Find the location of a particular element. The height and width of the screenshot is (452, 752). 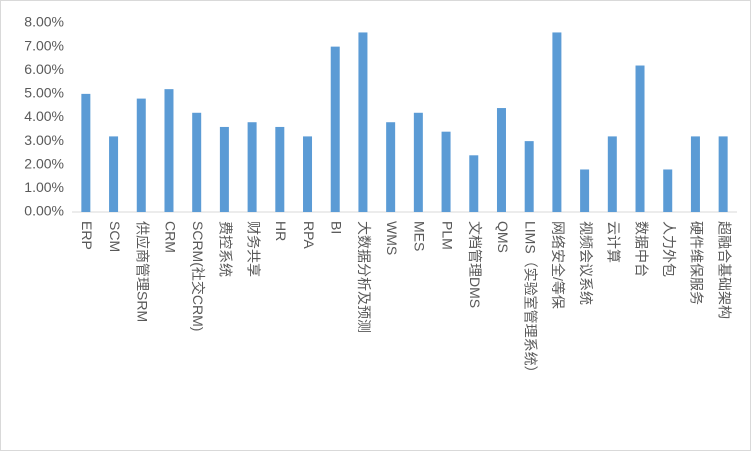

y-tick-label: 0.00% is located at coordinates (44, 211).